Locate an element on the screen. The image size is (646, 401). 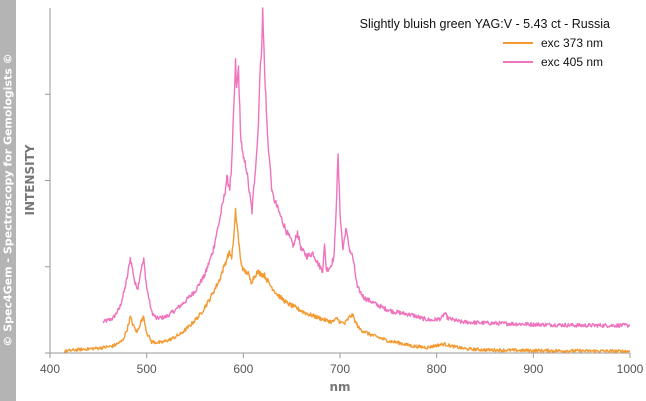
x-tick-label-900: 900 is located at coordinates (533, 369).